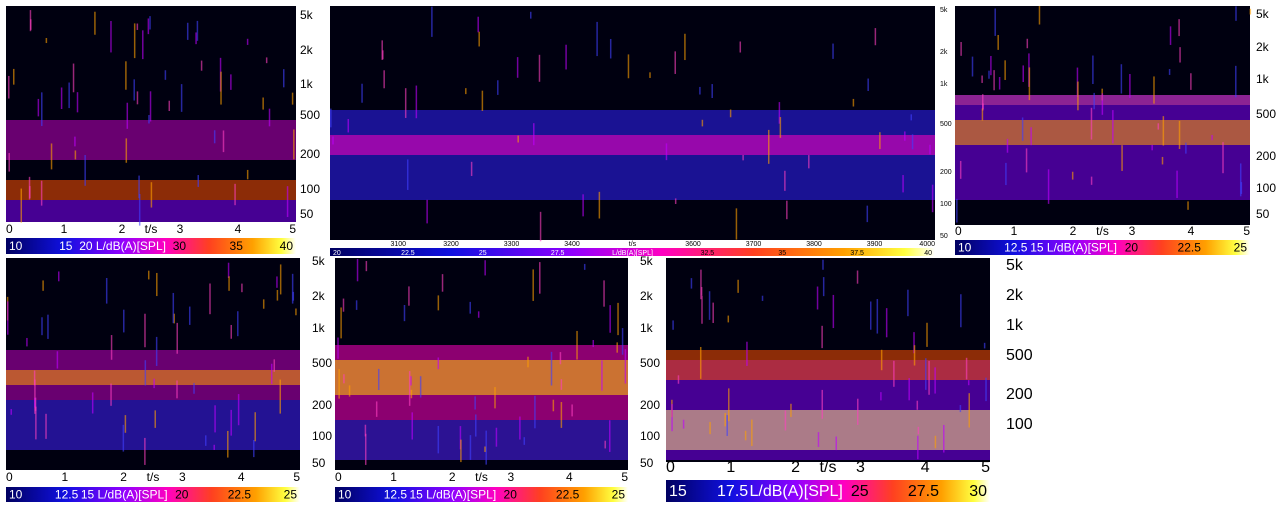  What do you see at coordinates (678, 491) in the screenshot?
I see `colorbar-label: 15` at bounding box center [678, 491].